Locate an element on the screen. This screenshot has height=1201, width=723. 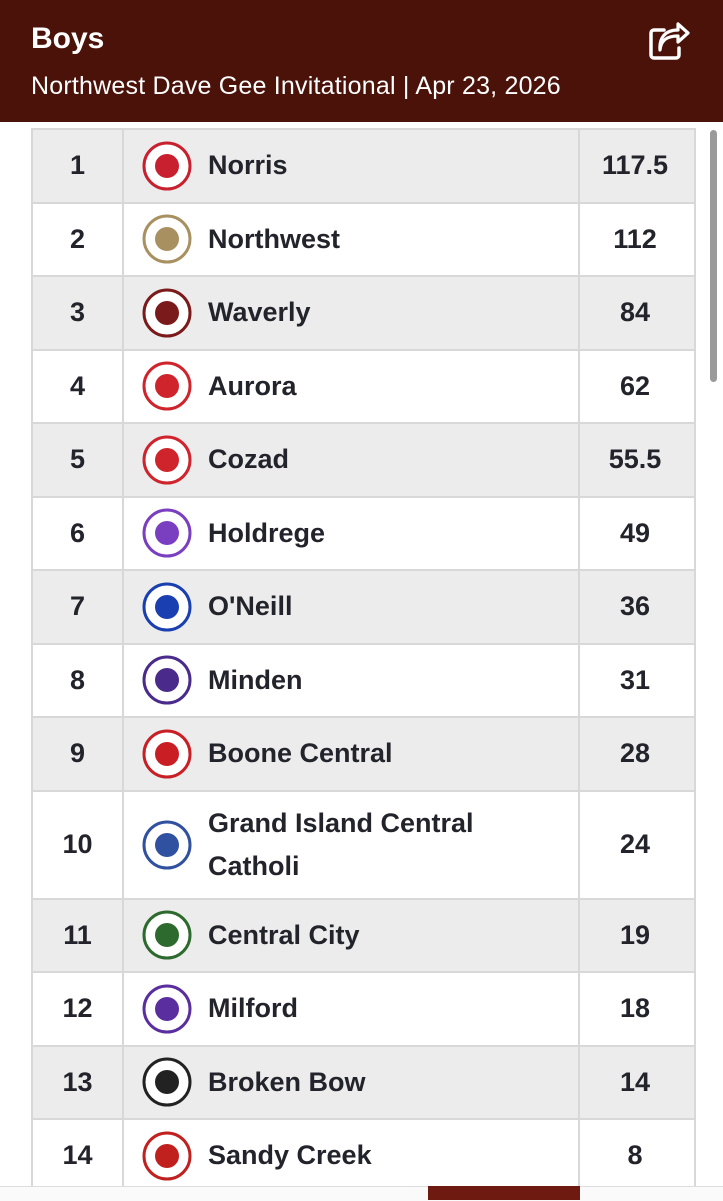
team-cell: Northwest is located at coordinates (352, 239).